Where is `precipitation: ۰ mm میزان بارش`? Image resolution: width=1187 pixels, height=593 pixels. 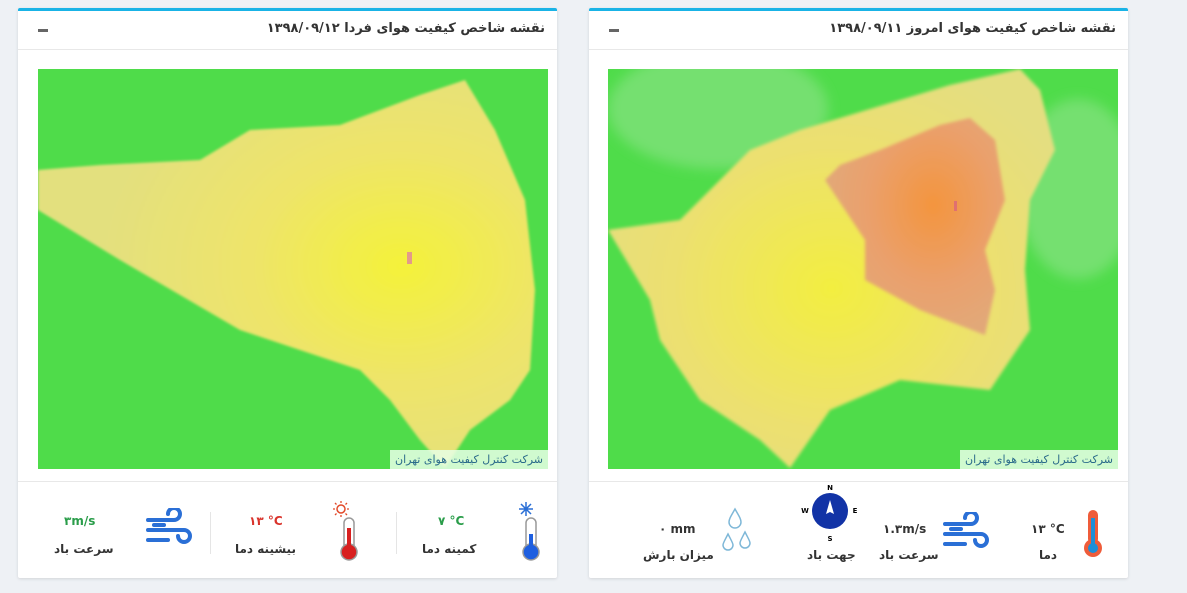
precipitation: ۰ mm میزان بارش is located at coordinates (689, 530).